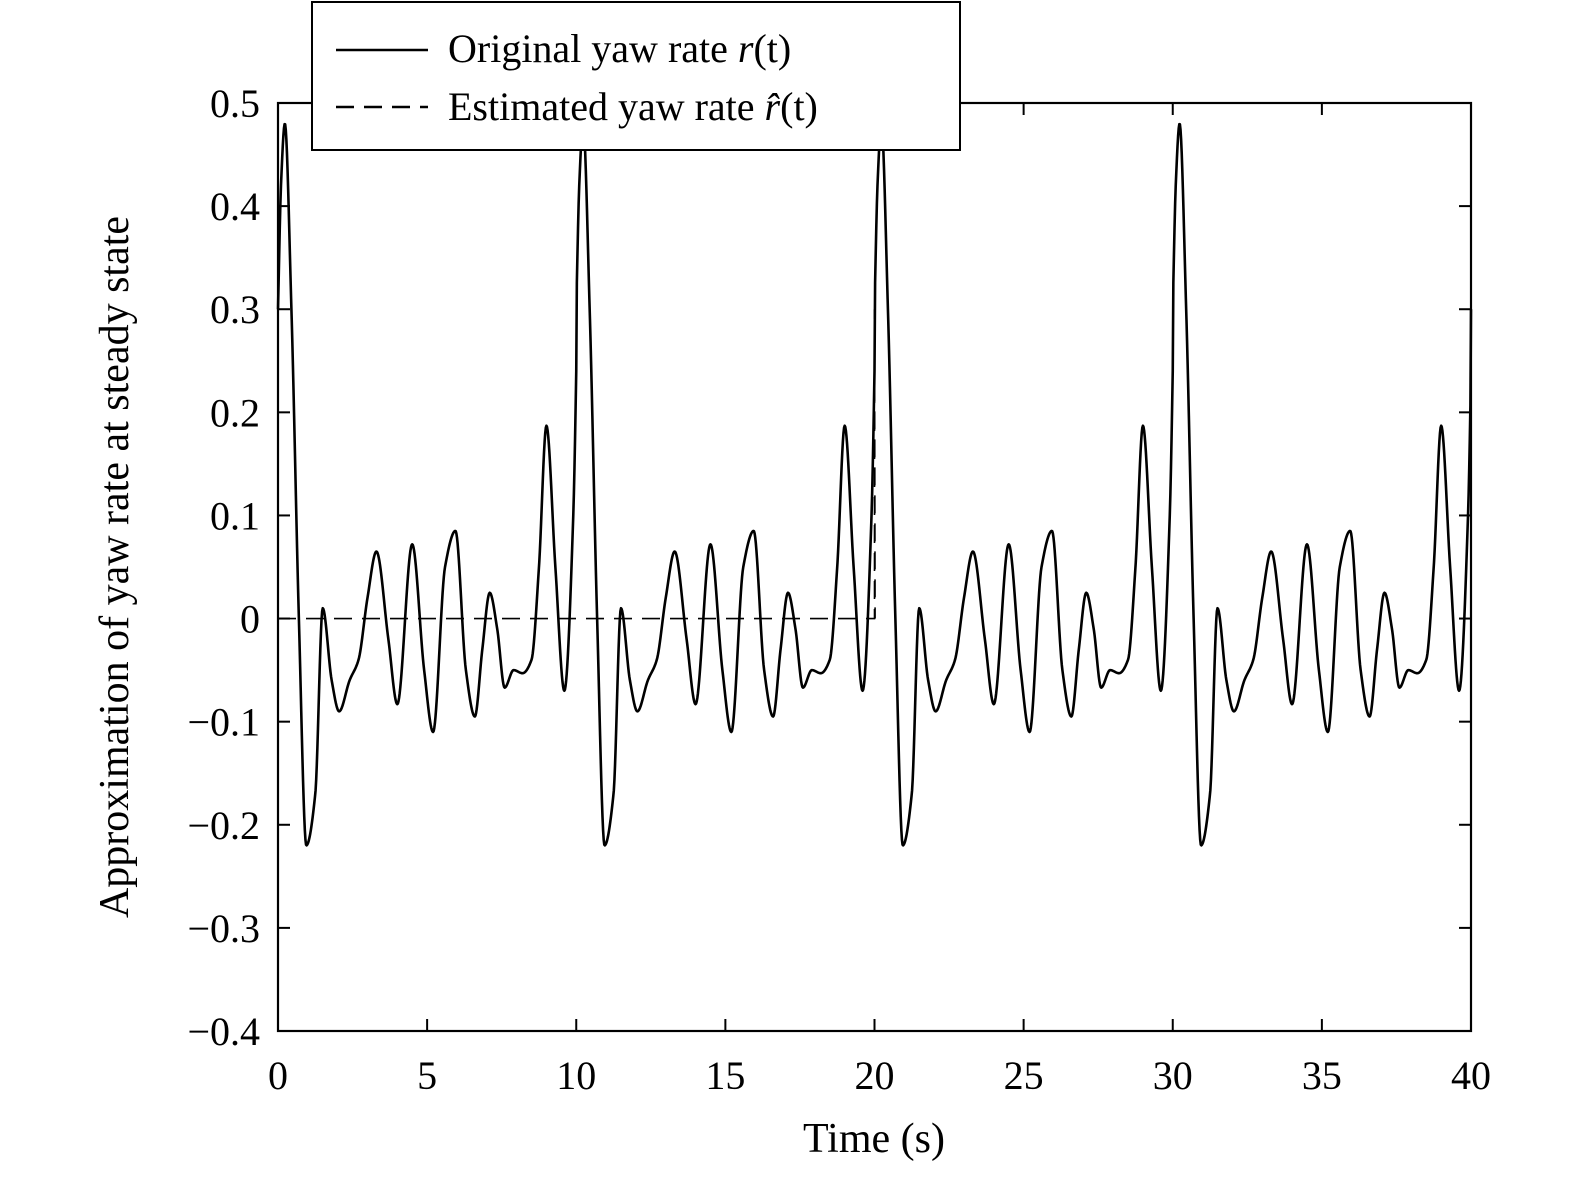 The width and height of the screenshot is (1575, 1177). I want to click on y-tick-labels: −0.4 −0.3 −0.2 −0.1 0 0.1 0.2 0.3 0.4 0.5, so click(223, 567).